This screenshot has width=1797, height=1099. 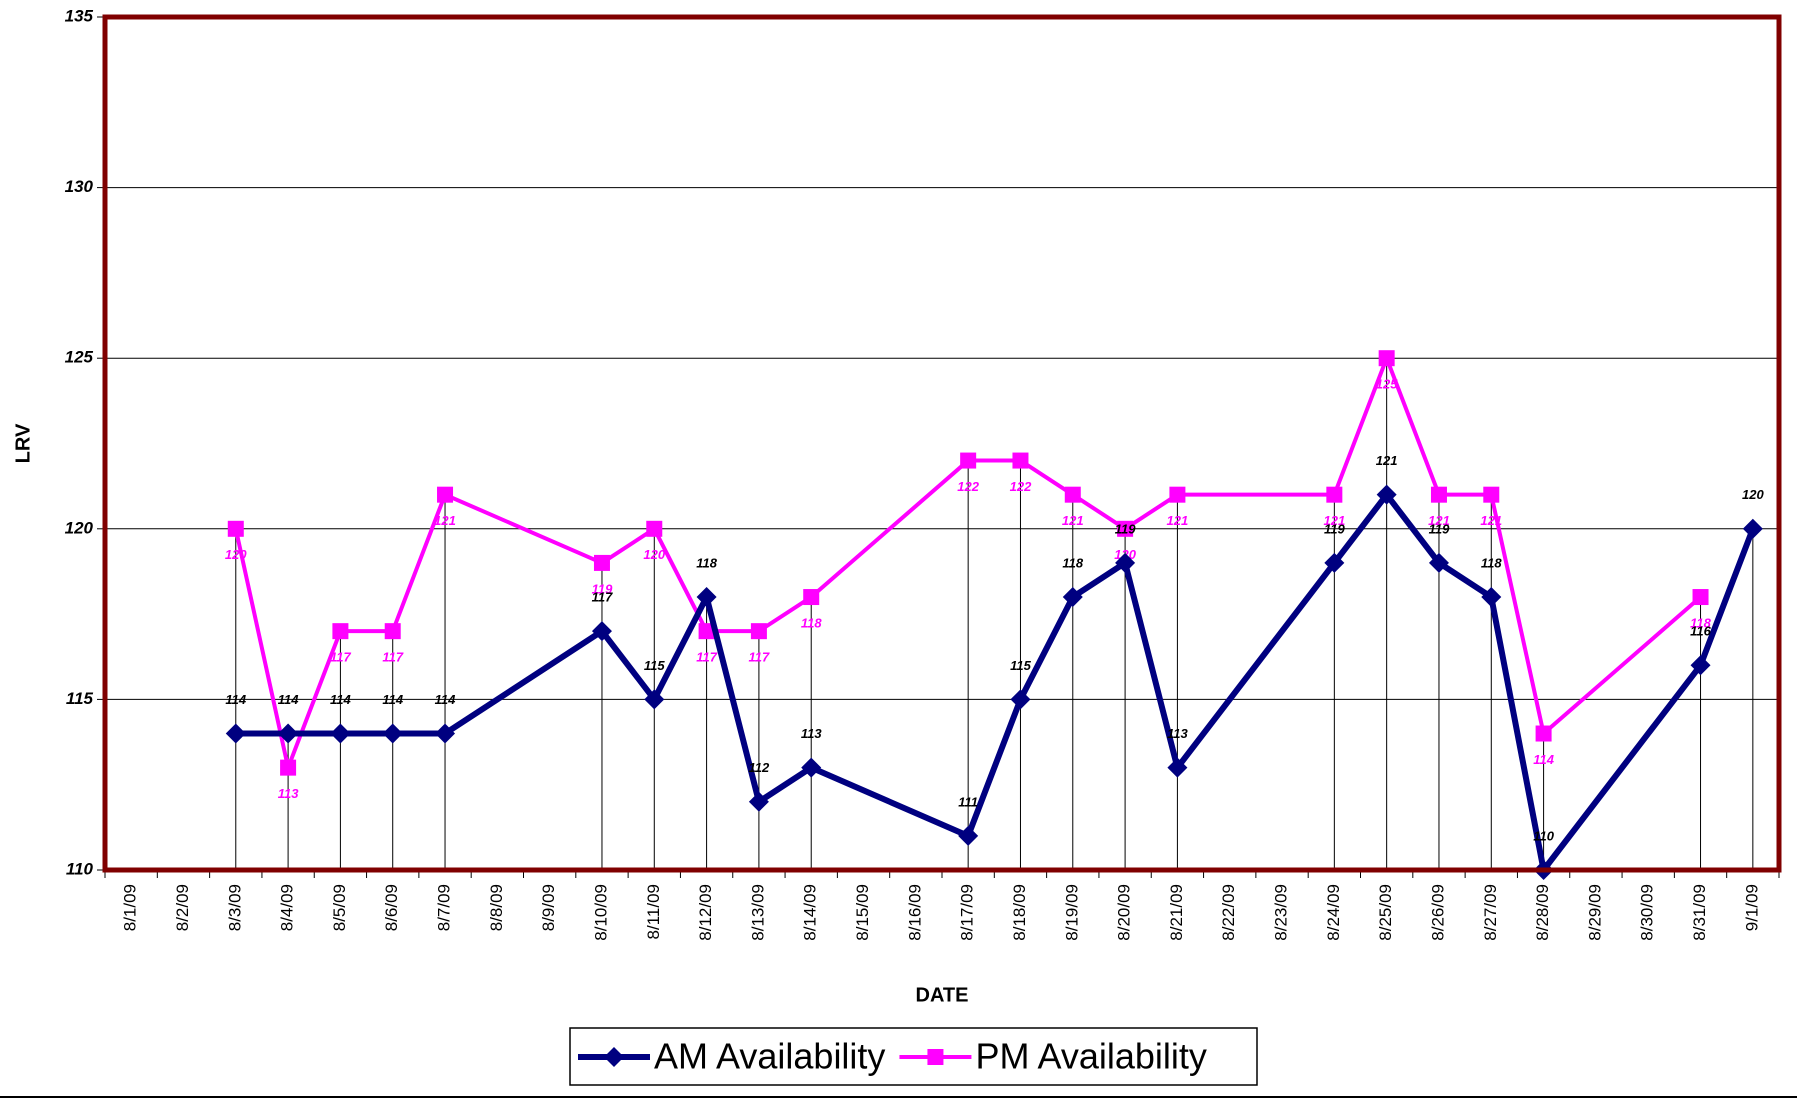 What do you see at coordinates (600, 912) in the screenshot?
I see `x-tick-label: 8/10/09` at bounding box center [600, 912].